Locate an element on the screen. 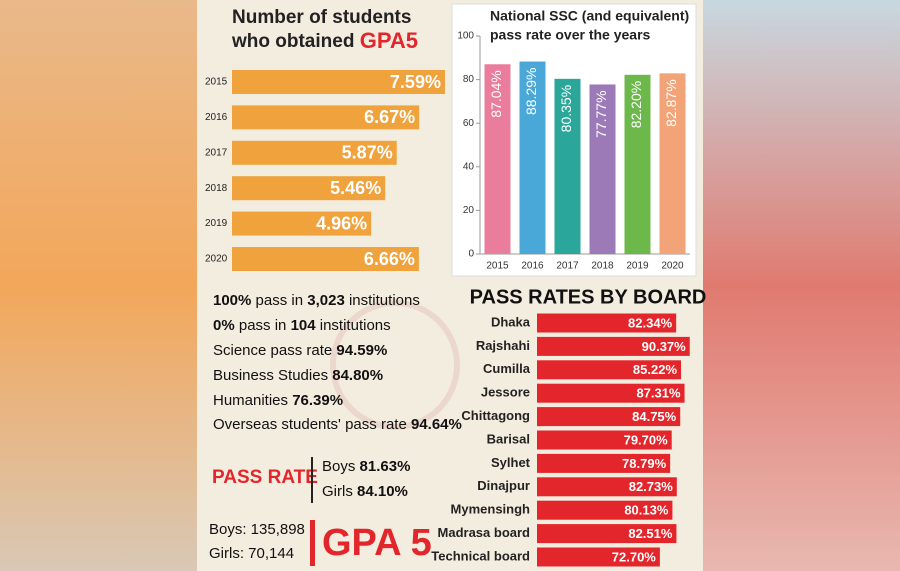 Image resolution: width=900 pixels, height=571 pixels. x-tick-label: 2018 is located at coordinates (602, 266).